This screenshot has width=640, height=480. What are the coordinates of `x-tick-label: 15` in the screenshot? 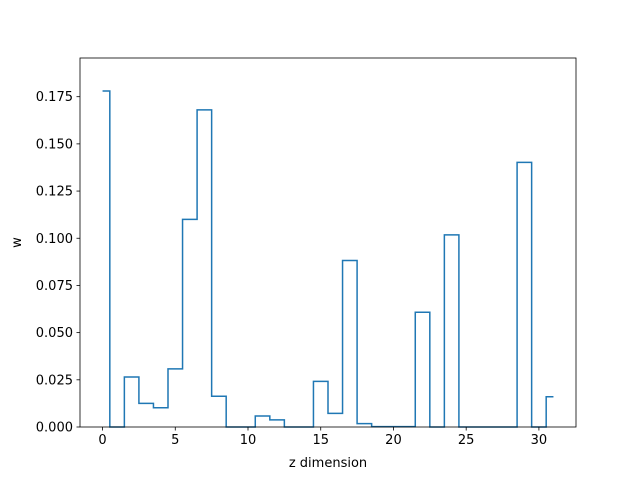 It's located at (320, 440).